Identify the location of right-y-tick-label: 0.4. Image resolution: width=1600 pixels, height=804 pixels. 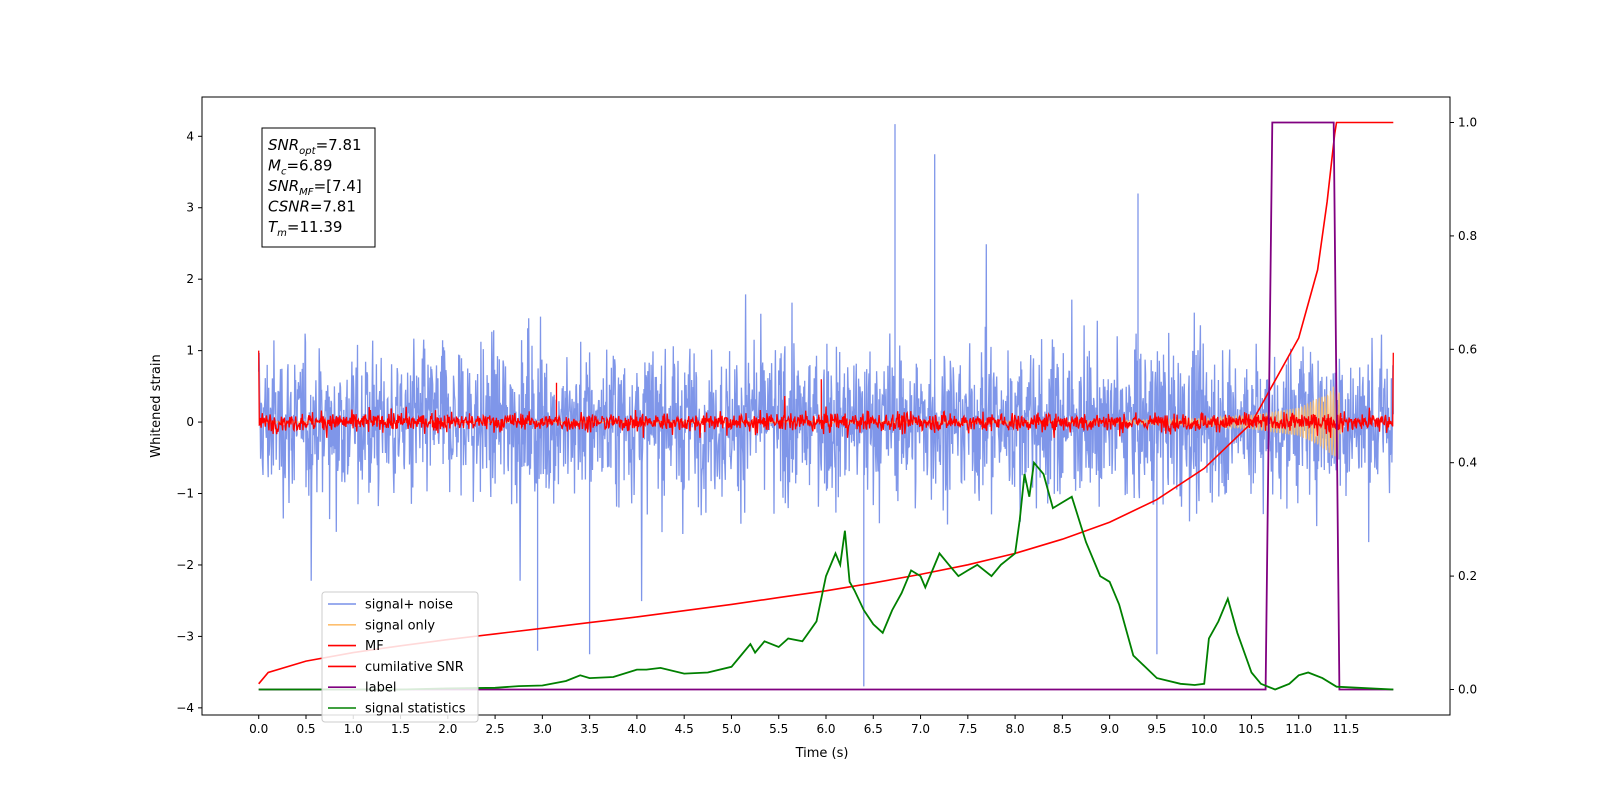
(1467, 463).